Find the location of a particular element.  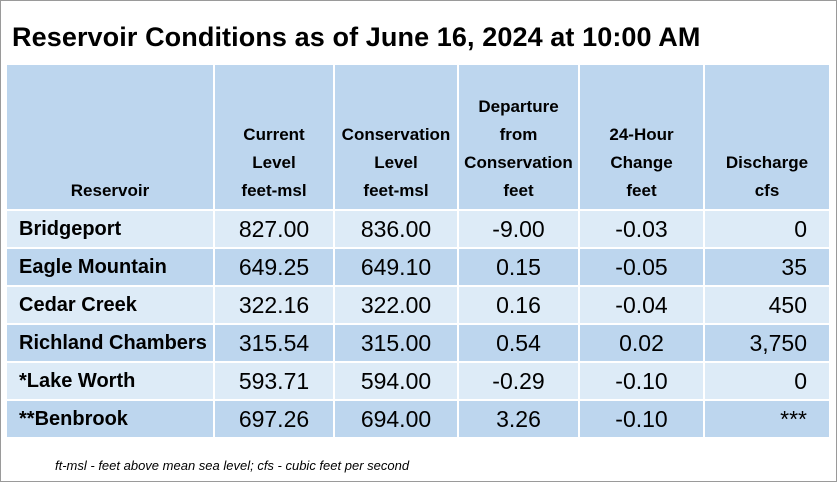

reservoir-name: **Benbrook is located at coordinates (111, 418).